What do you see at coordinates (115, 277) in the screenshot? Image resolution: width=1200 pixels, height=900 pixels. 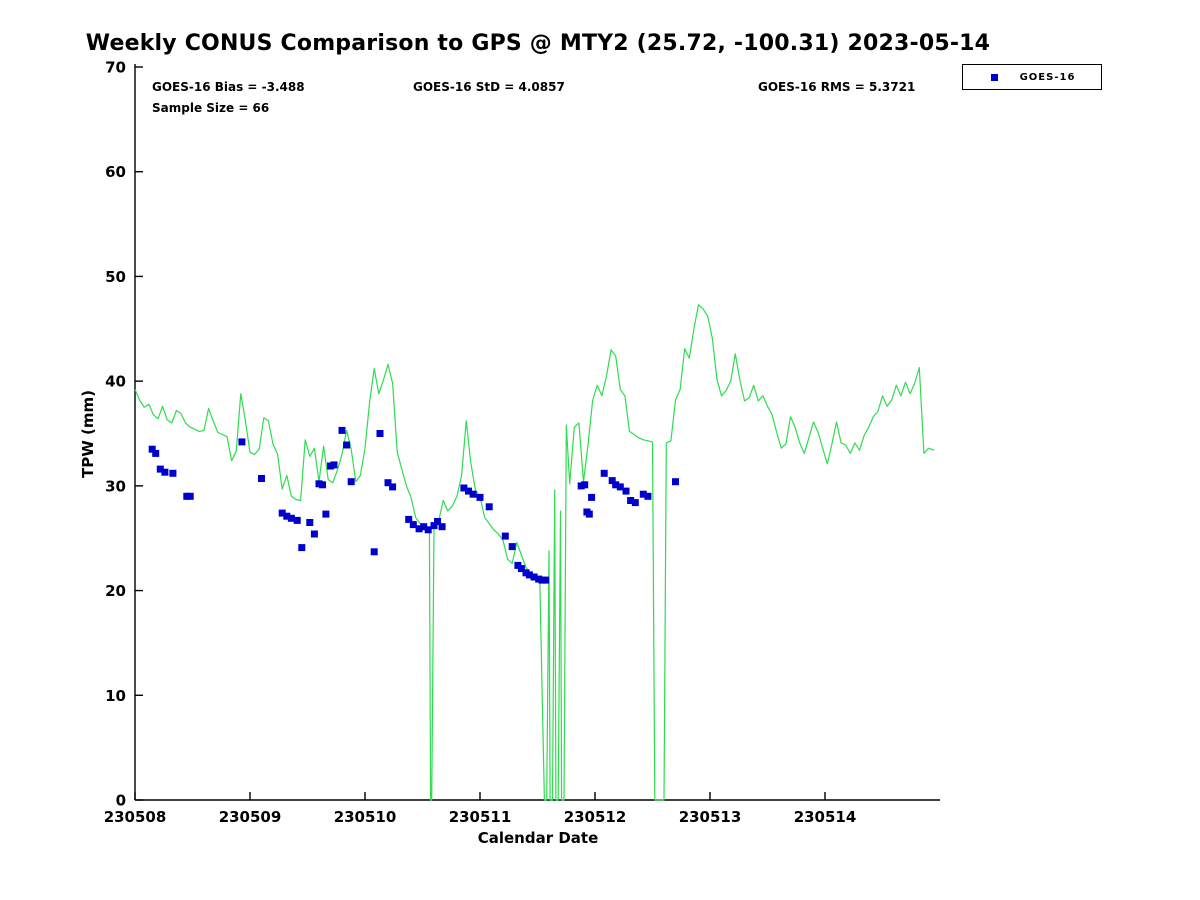 I see `y-tick-label: 50` at bounding box center [115, 277].